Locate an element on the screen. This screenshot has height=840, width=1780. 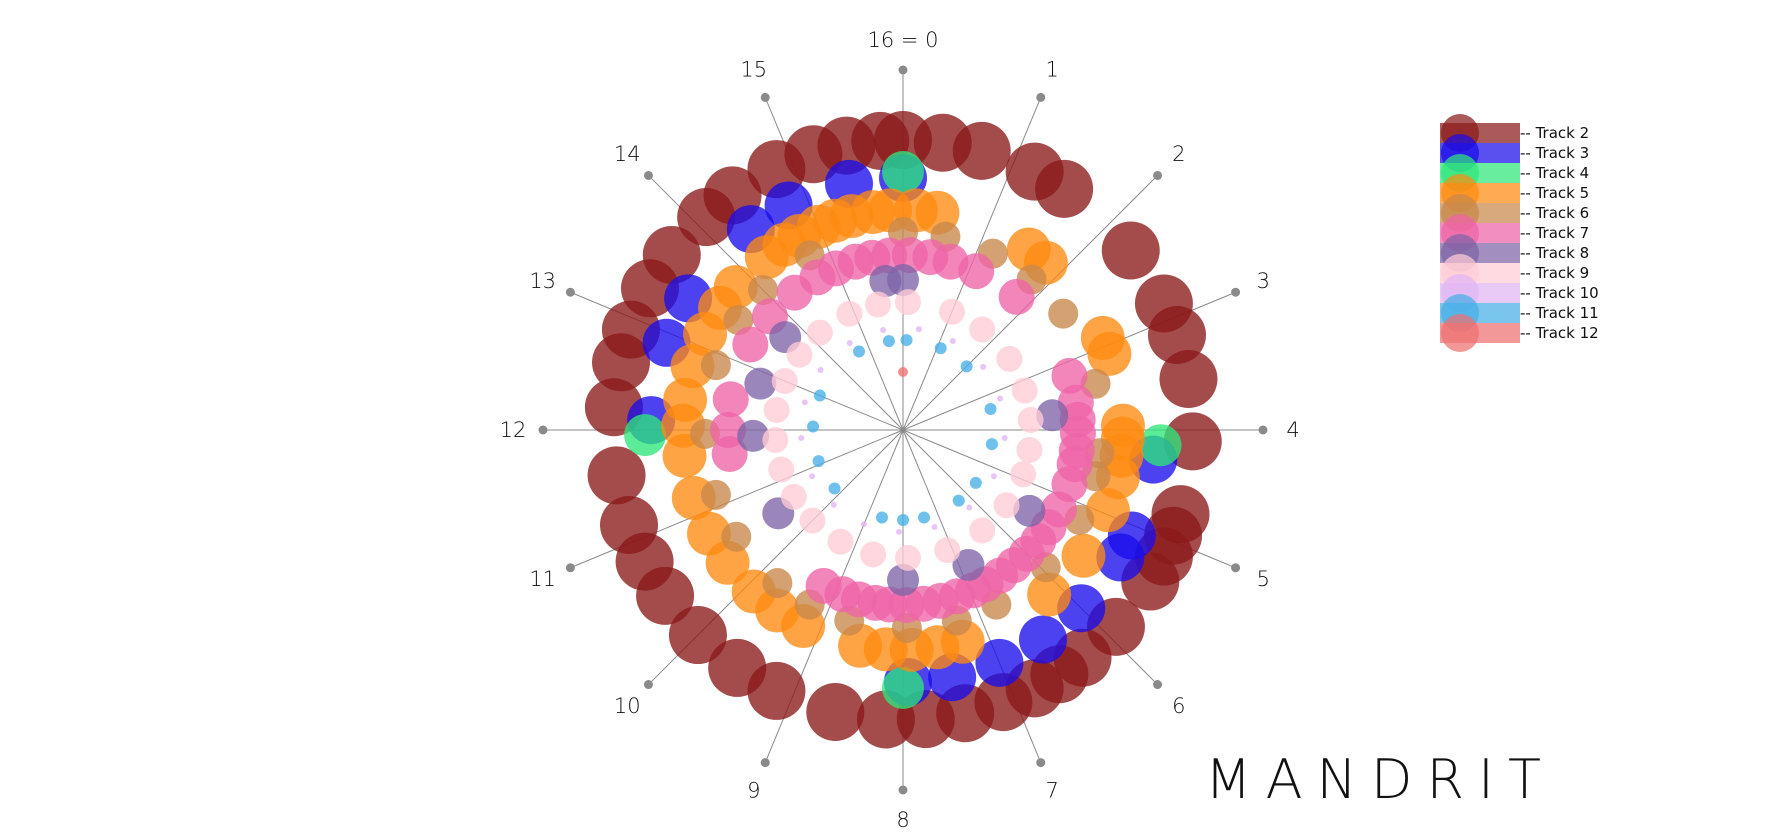
legend-label-10: -- Track 12 is located at coordinates (1559, 333).